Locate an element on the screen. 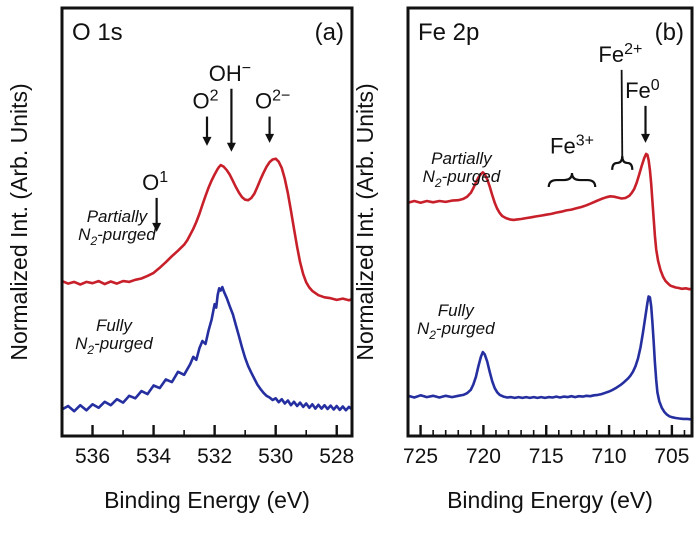 This screenshot has height=535, width=700. x-tick-label: 534 is located at coordinates (153, 456).